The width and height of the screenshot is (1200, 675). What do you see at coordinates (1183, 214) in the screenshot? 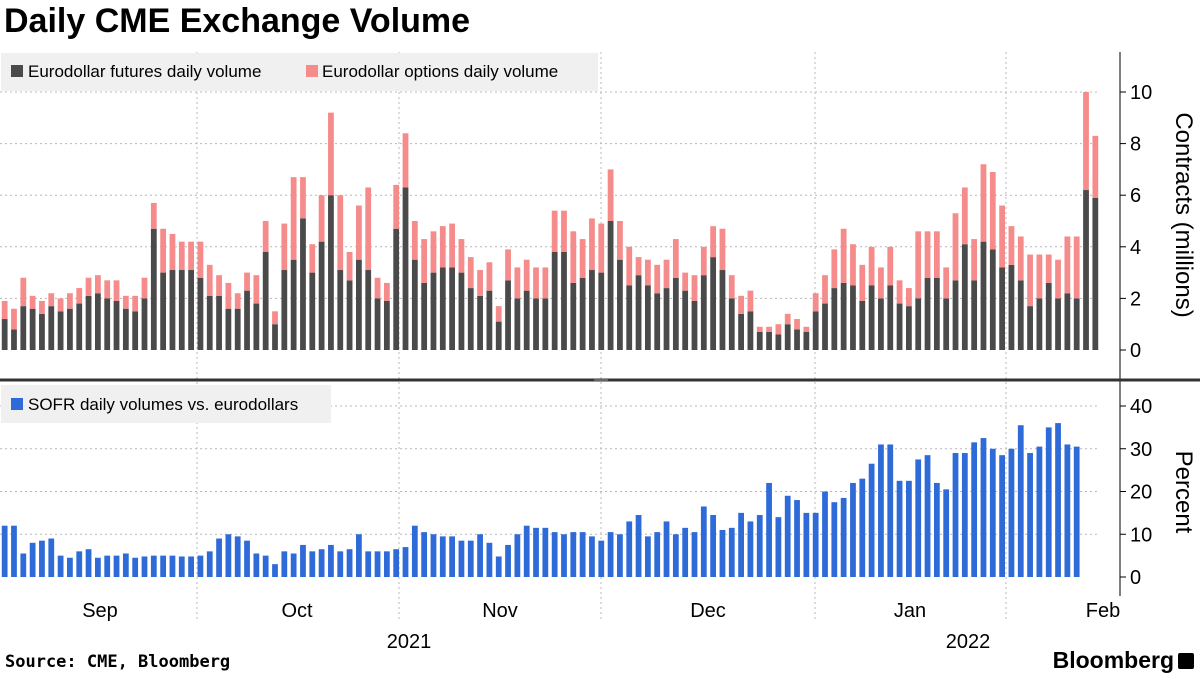
I see `top-y-axis-title: Contracts (millions)` at bounding box center [1183, 214].